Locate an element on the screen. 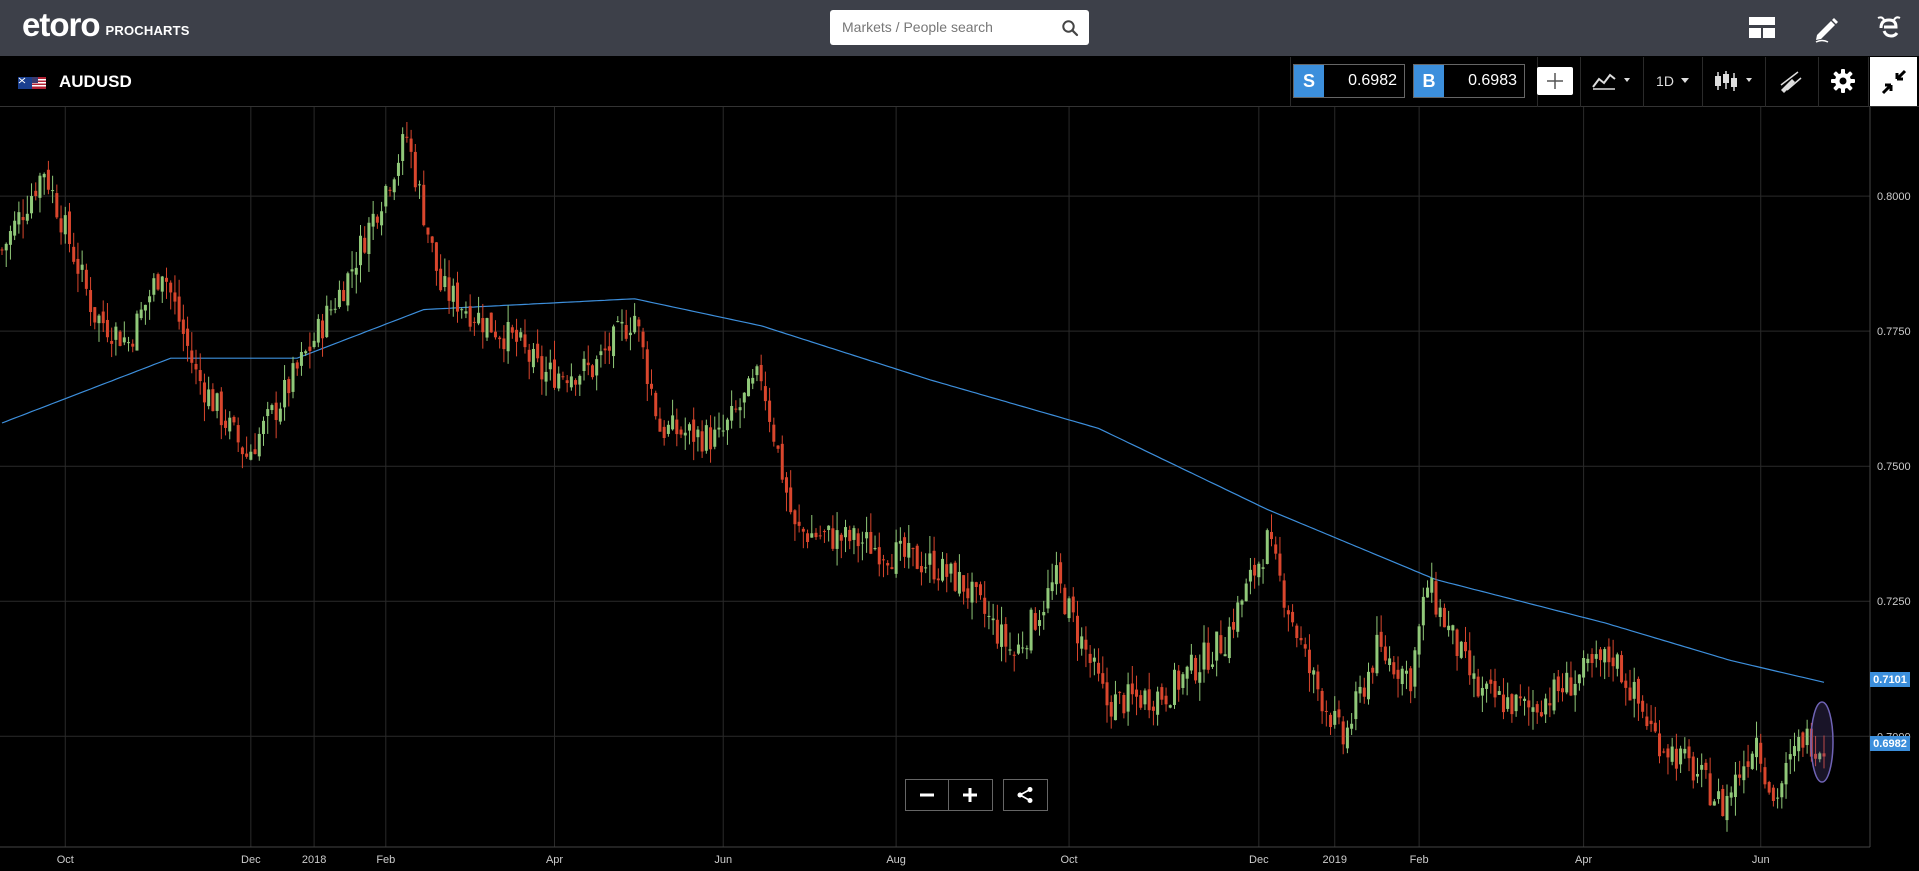  zoom-out-button is located at coordinates (927, 795).